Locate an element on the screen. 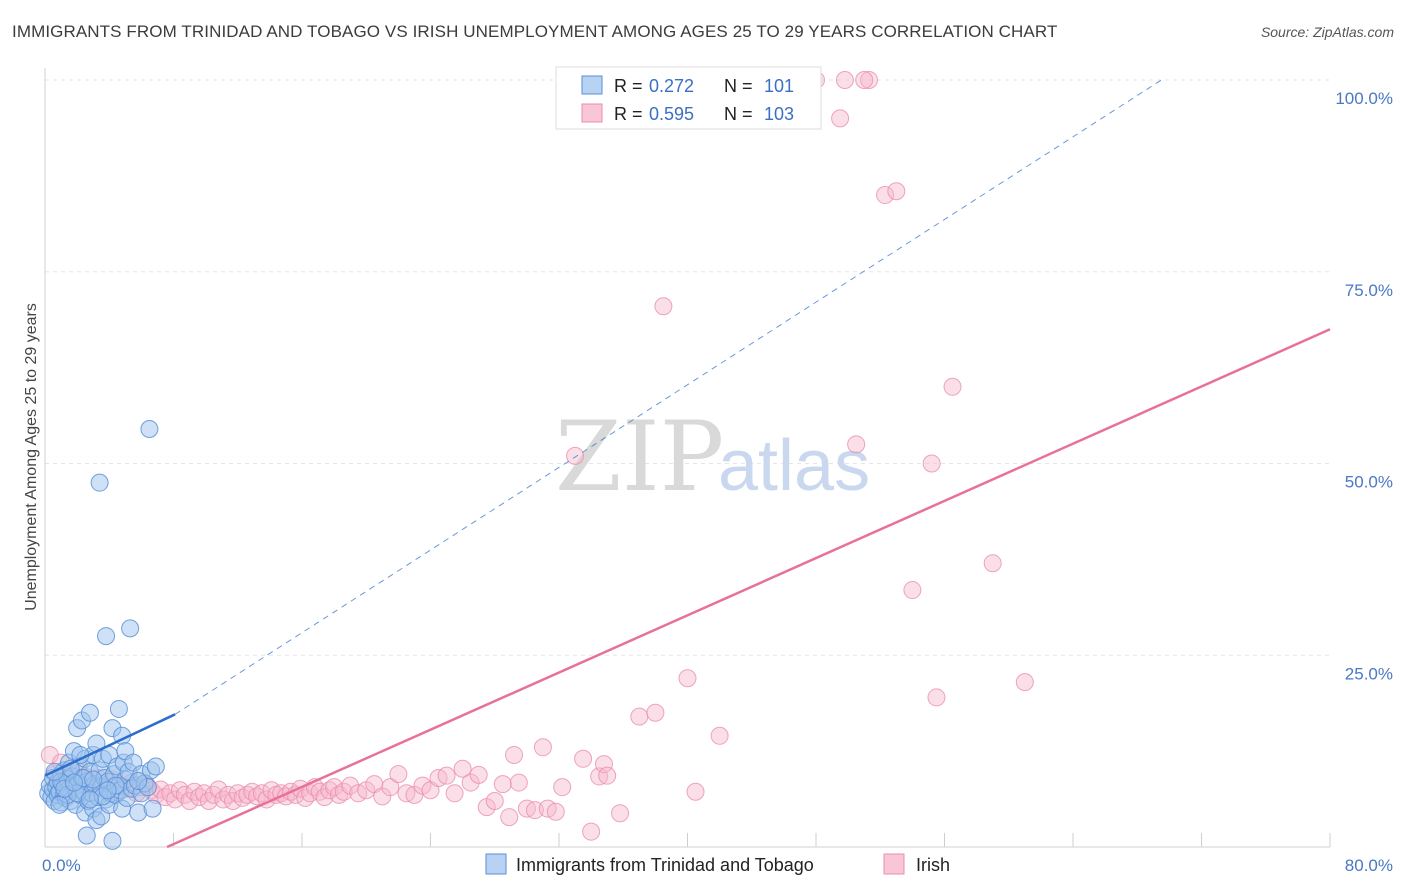 This screenshot has width=1406, height=892. y-axis-title: Unemployment Among Ages 25 to 29 years is located at coordinates (31, 457).